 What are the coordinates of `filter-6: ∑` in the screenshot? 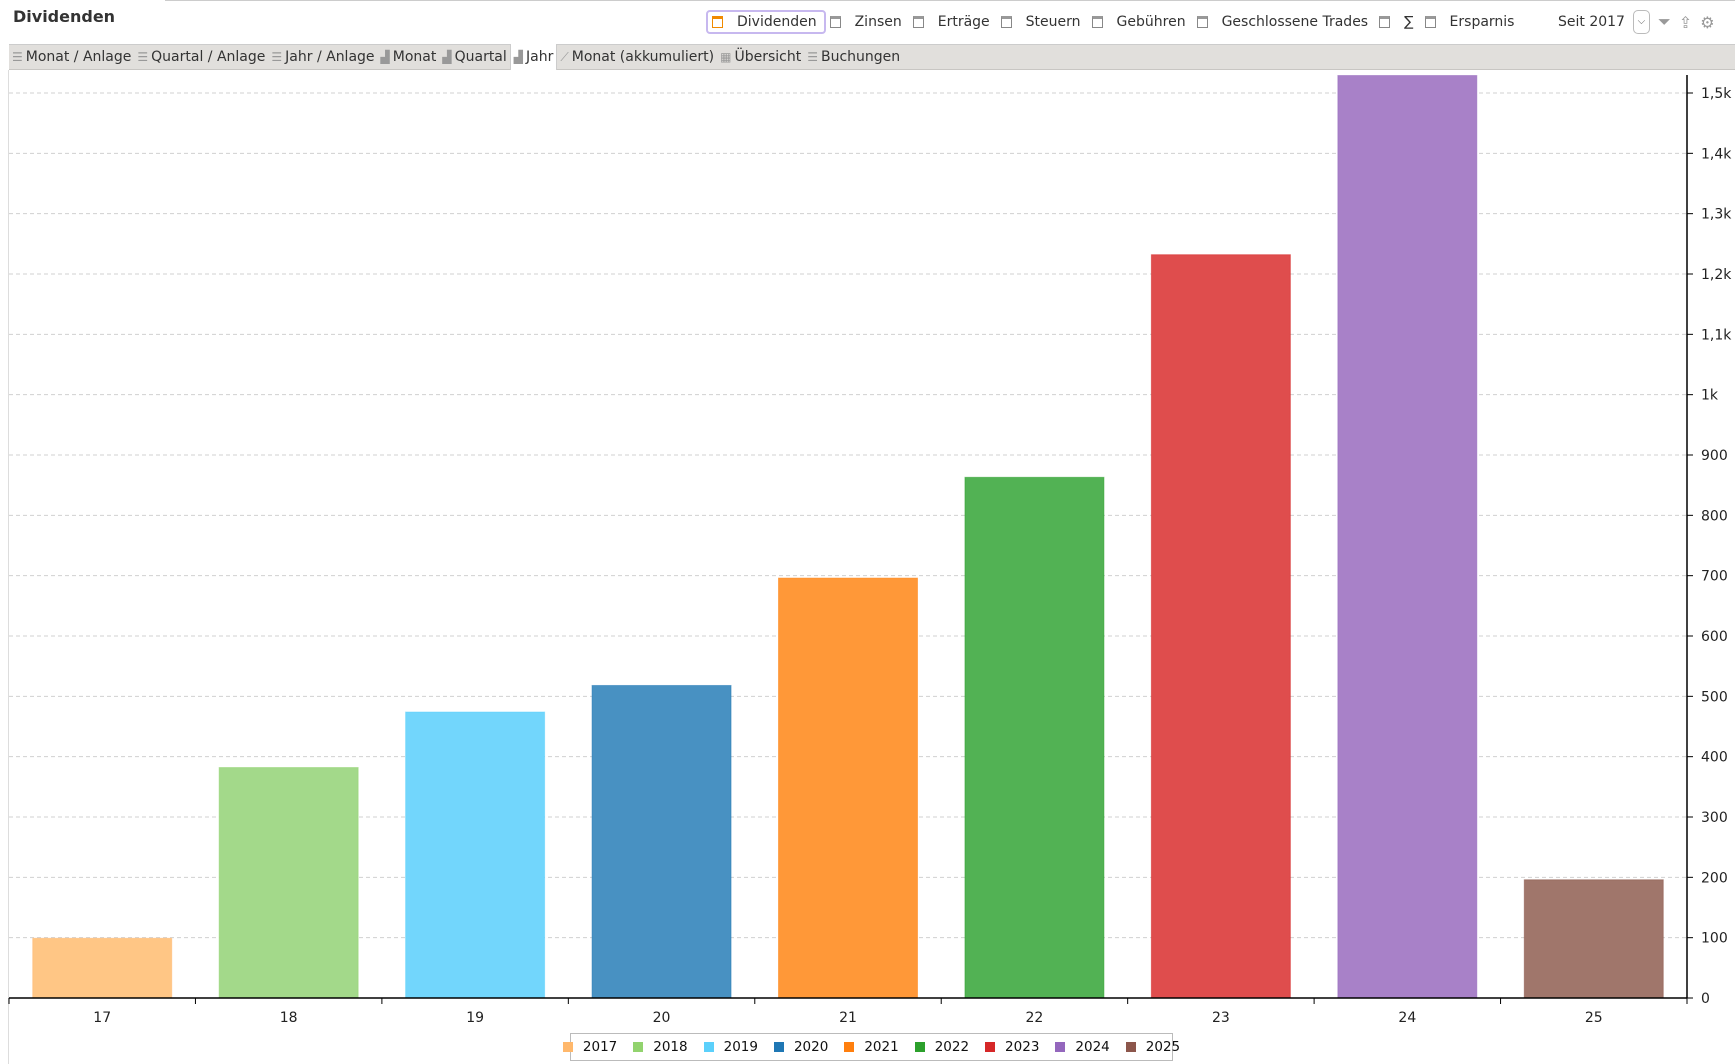 It's located at (1397, 22).